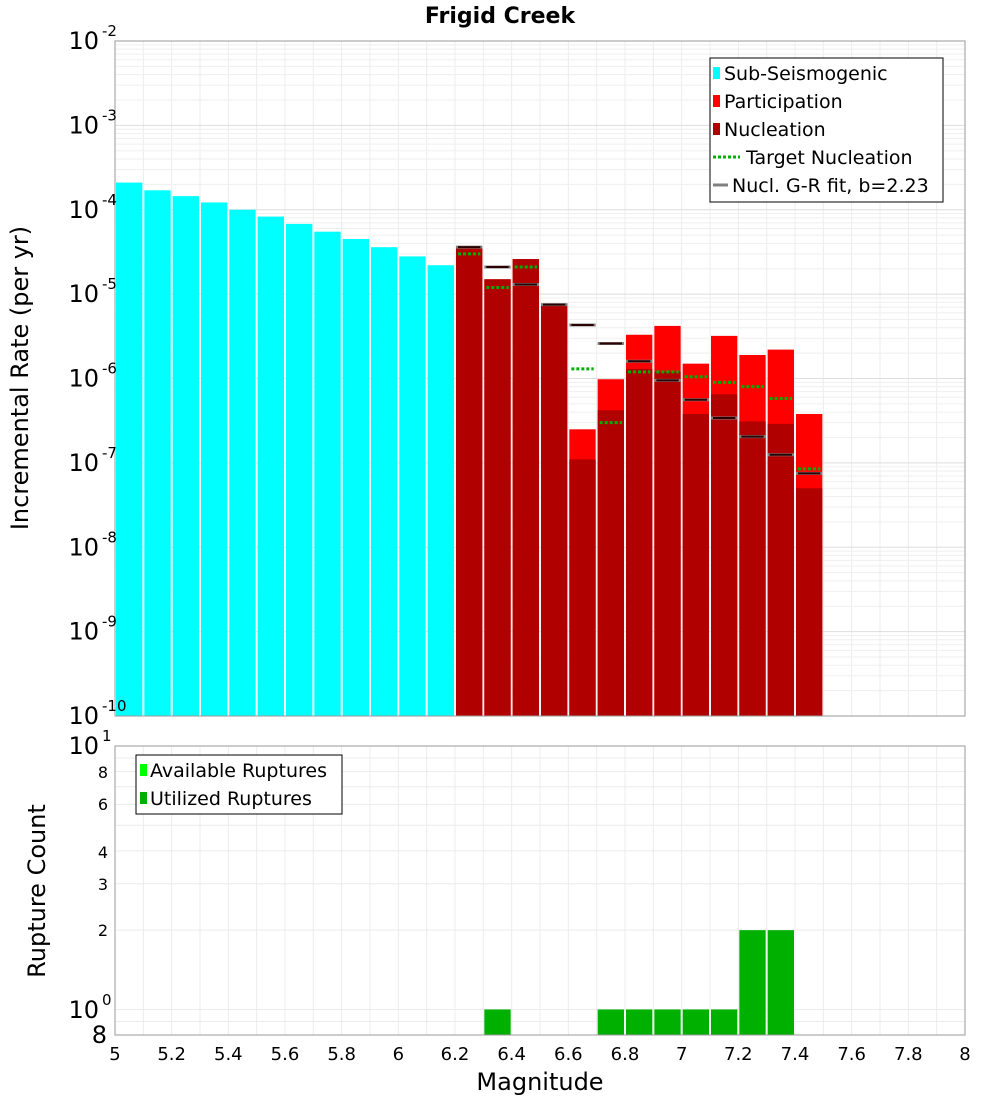 This screenshot has height=1100, width=1000. I want to click on rupture-y-tick-base-bottom: 10, so click(83, 1010).